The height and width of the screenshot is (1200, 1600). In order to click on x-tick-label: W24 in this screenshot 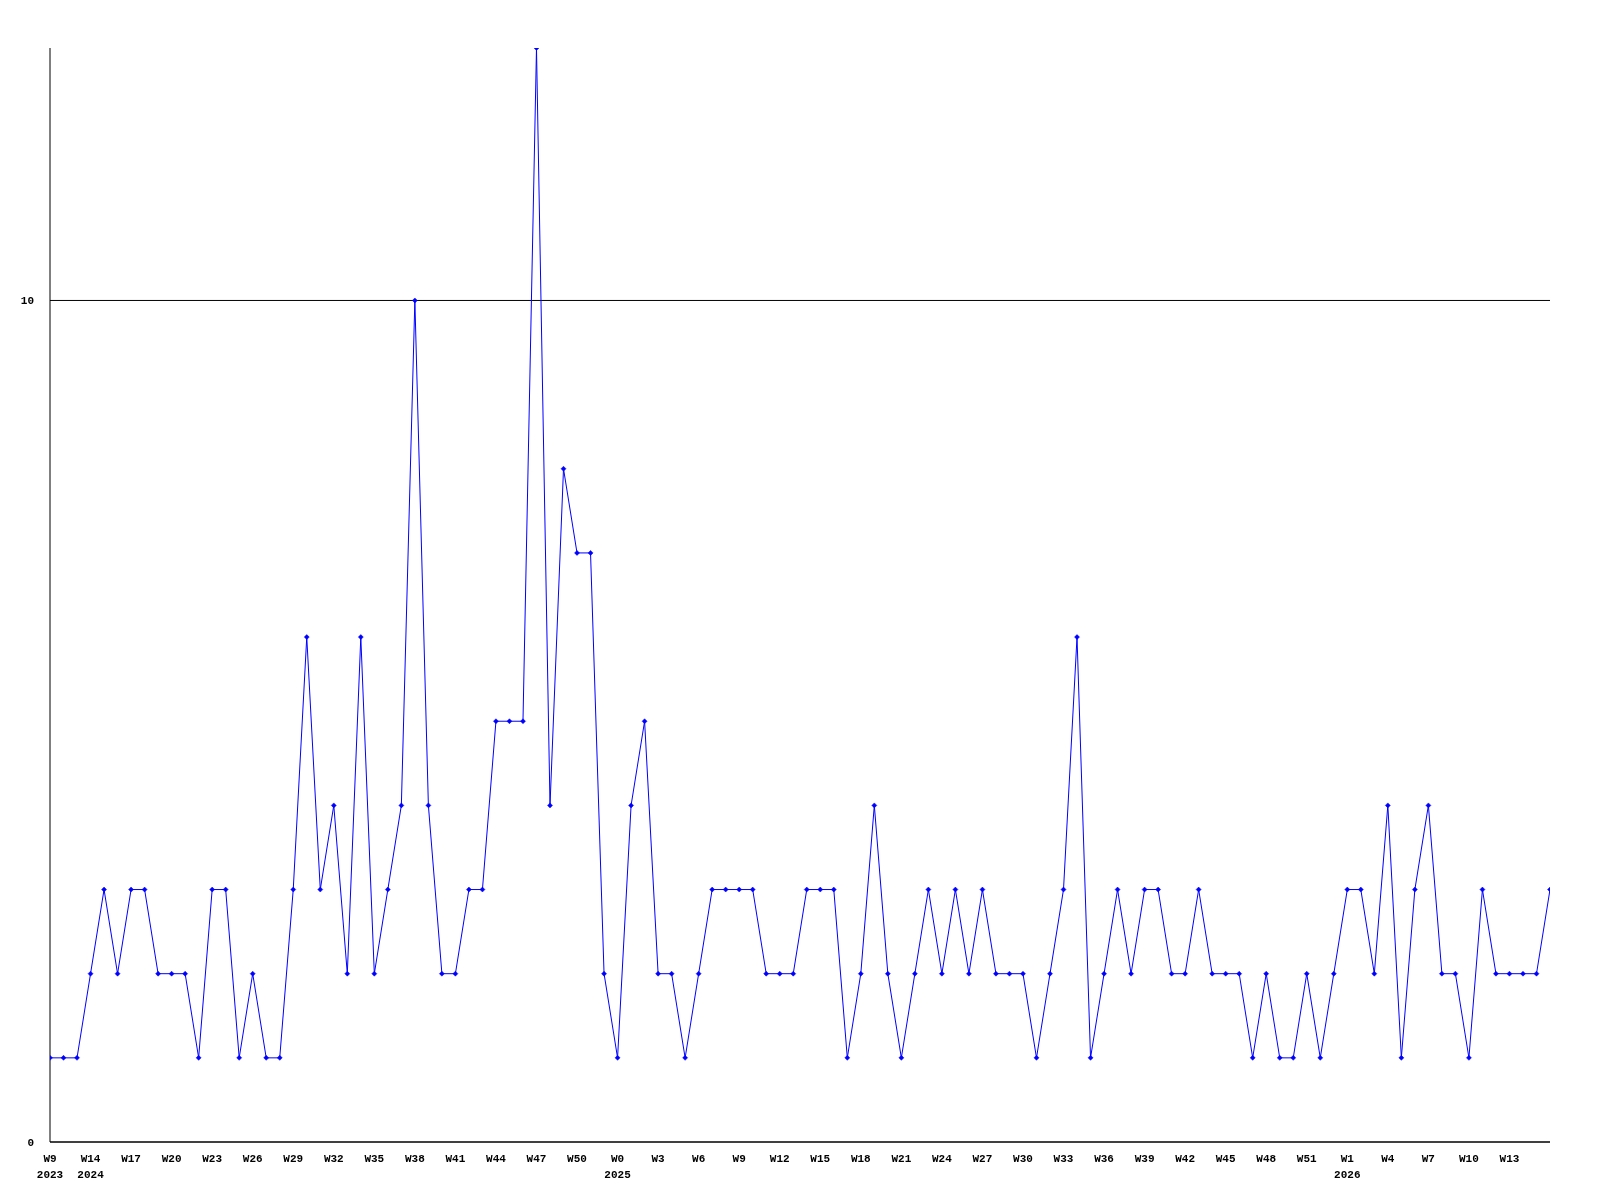, I will do `click(942, 1159)`.